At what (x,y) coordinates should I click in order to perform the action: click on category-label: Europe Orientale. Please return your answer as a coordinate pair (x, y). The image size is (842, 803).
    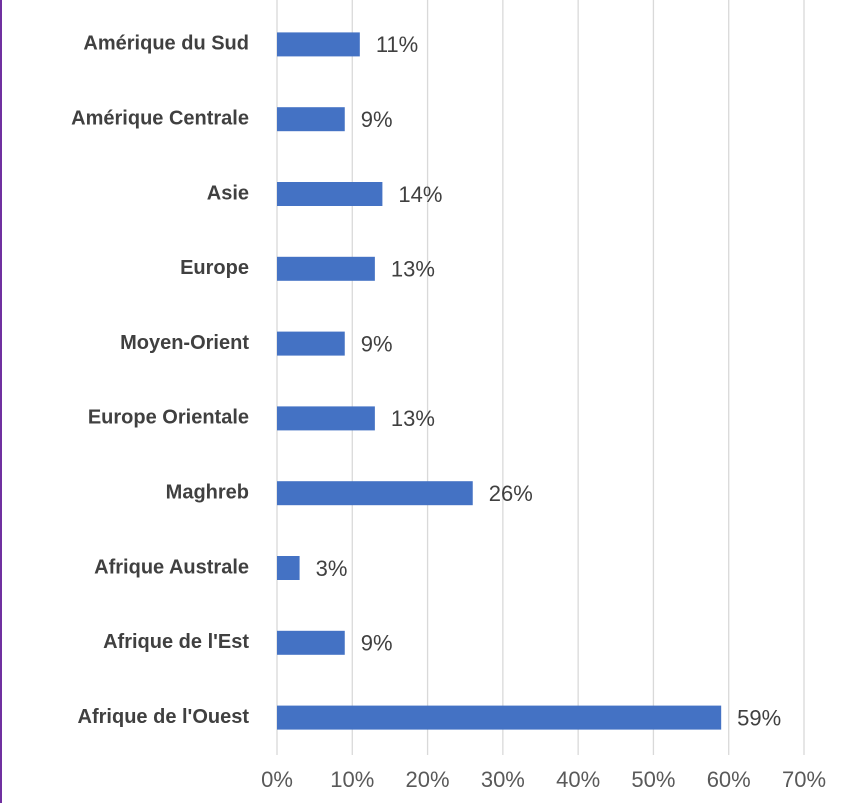
    Looking at the image, I should click on (168, 418).